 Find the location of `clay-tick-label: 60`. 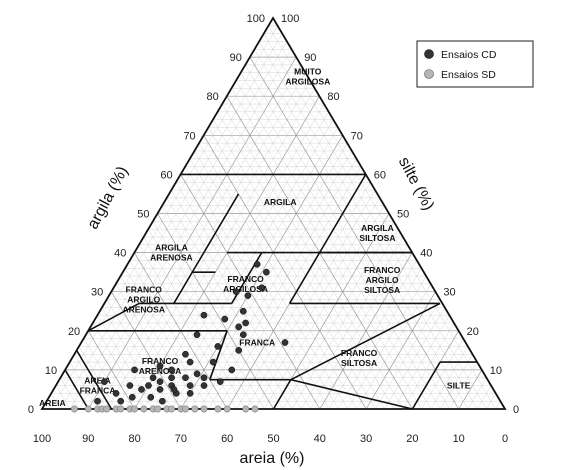

clay-tick-label: 60 is located at coordinates (166, 175).